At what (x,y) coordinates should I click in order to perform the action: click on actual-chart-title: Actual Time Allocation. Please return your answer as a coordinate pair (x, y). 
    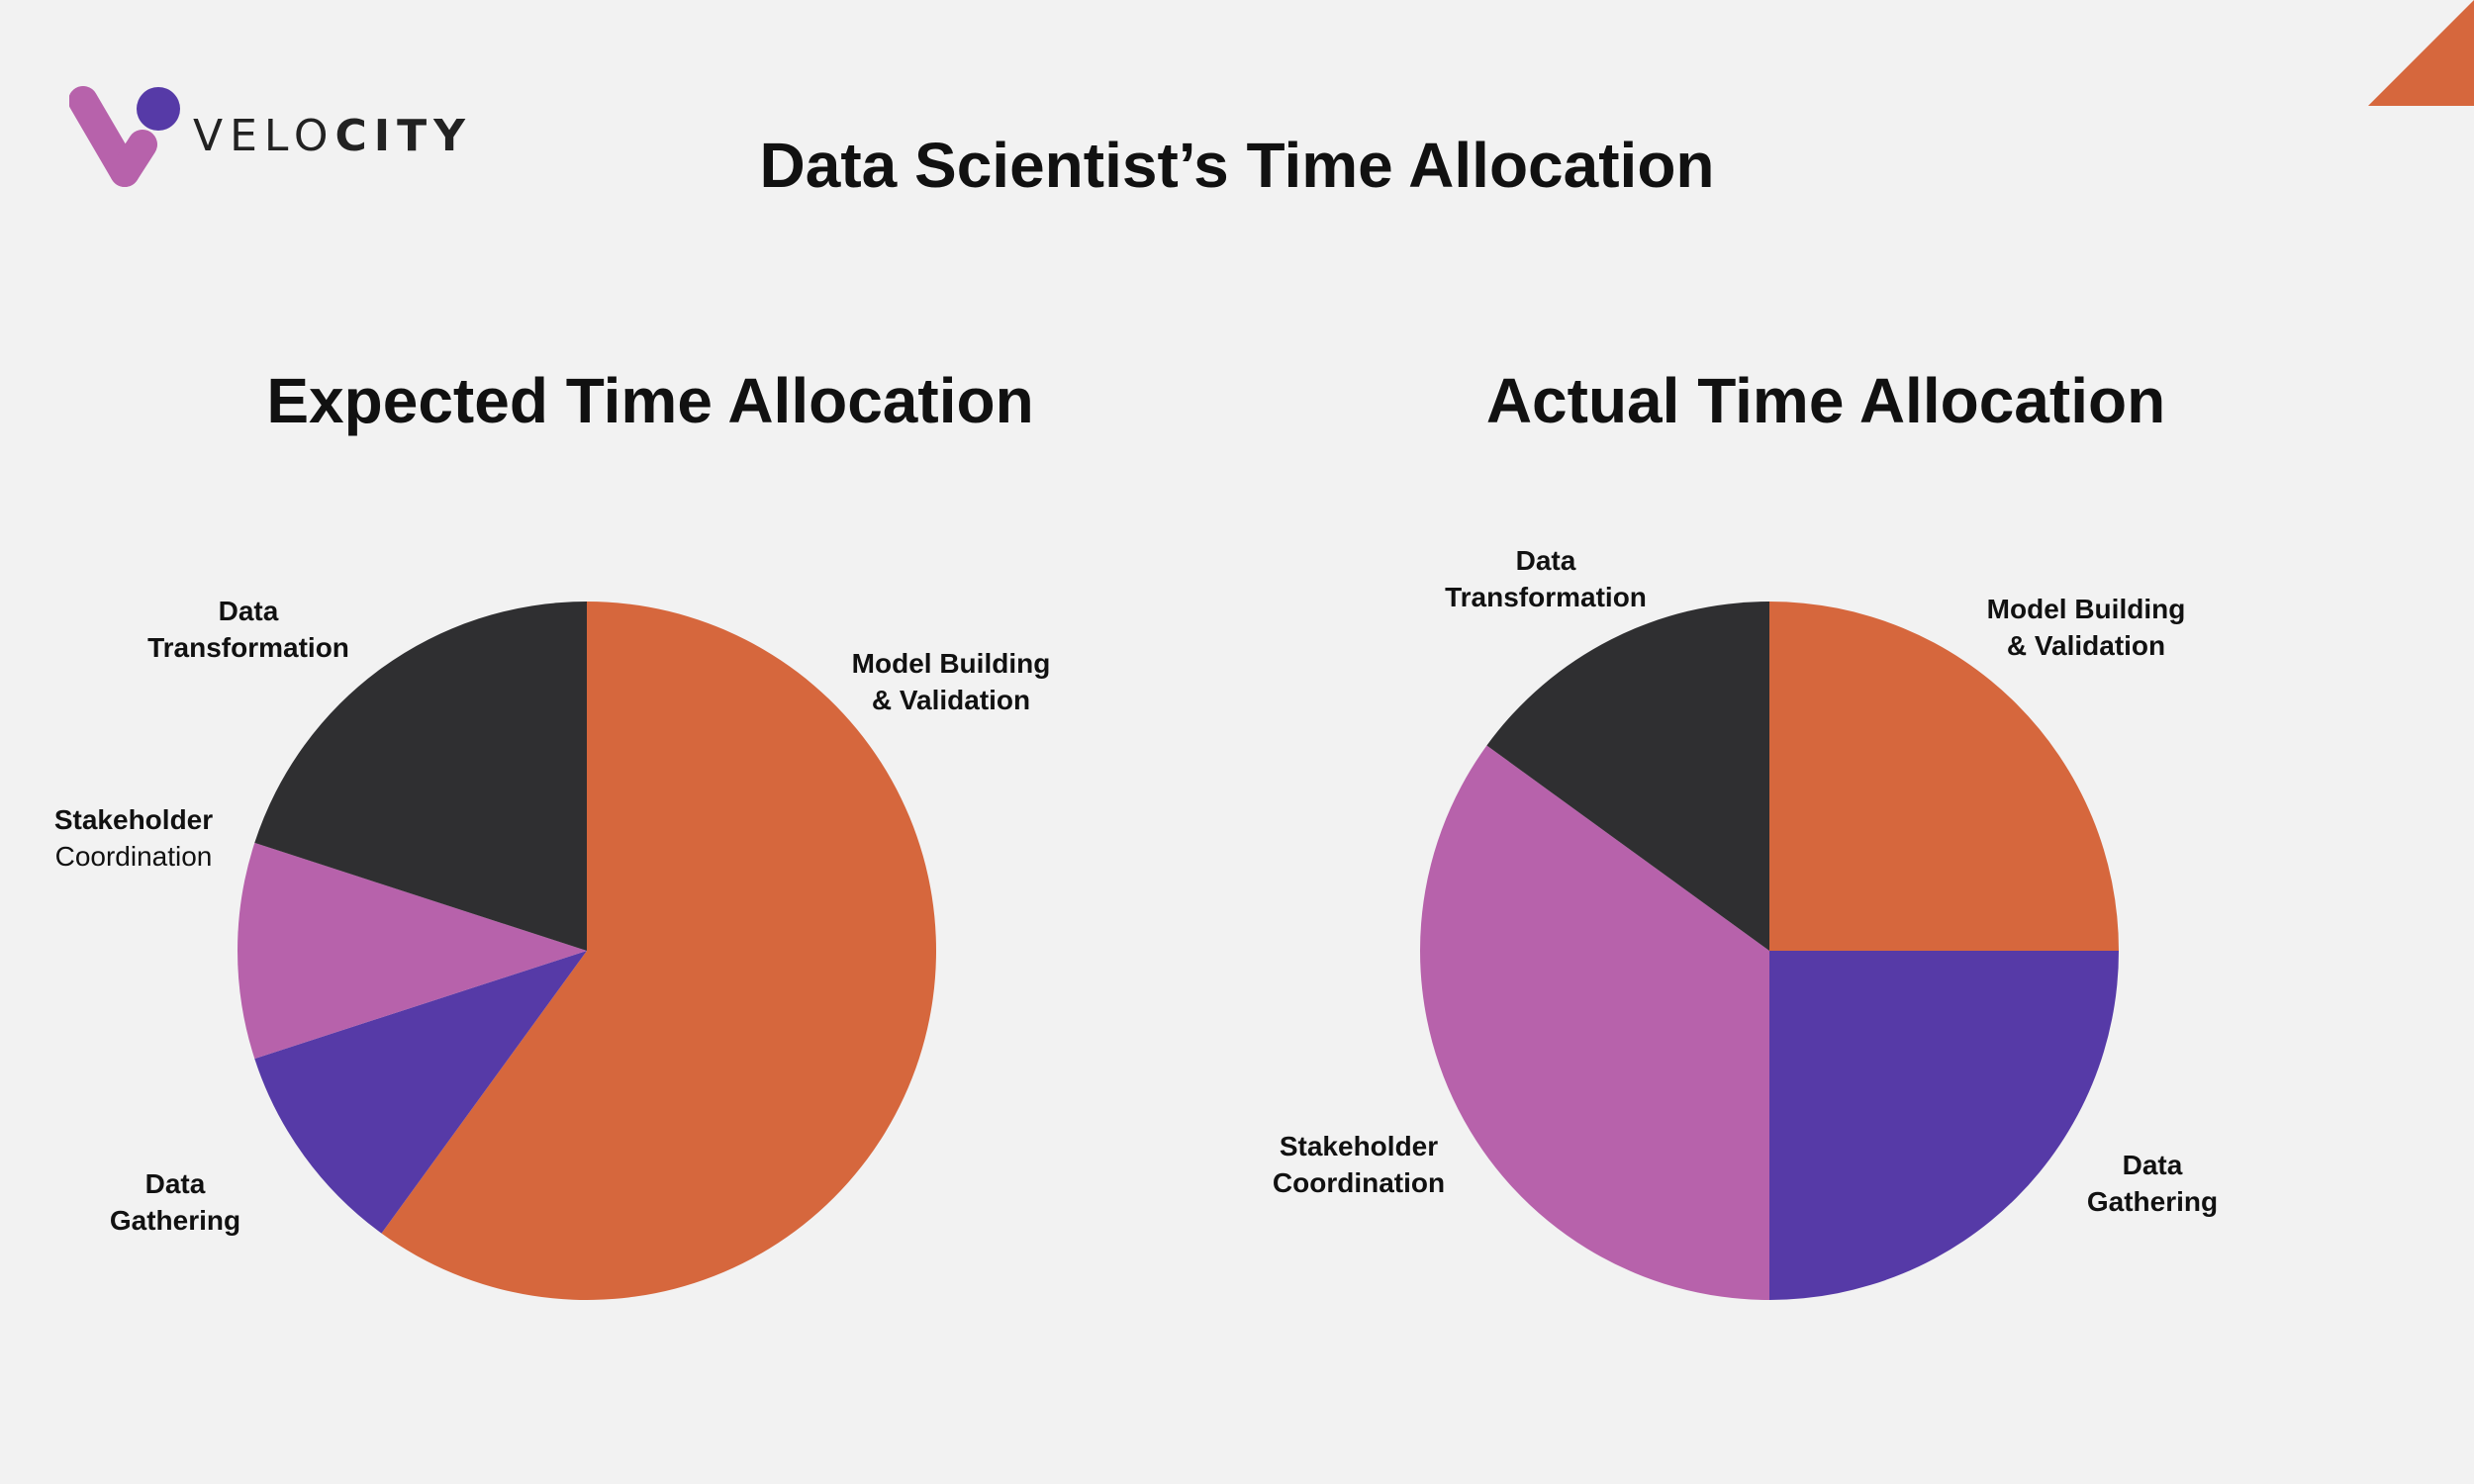
    Looking at the image, I should click on (1826, 400).